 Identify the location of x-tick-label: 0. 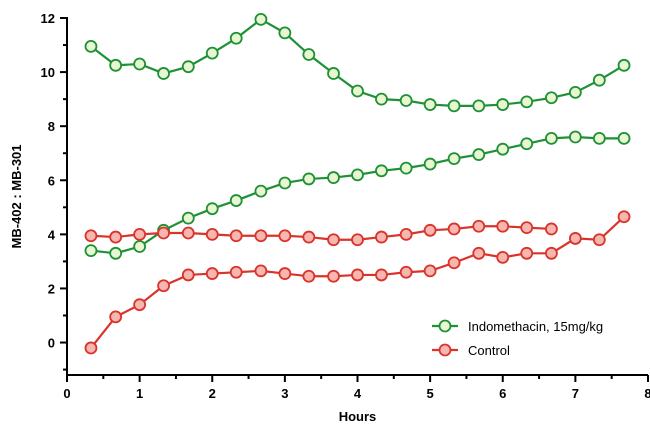
(66, 393).